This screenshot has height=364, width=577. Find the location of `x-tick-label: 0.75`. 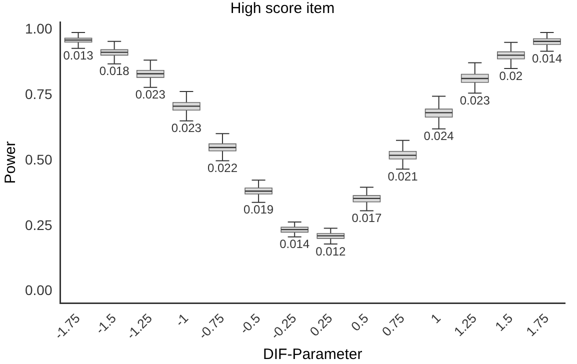

x-tick-label: 0.75 is located at coordinates (393, 325).